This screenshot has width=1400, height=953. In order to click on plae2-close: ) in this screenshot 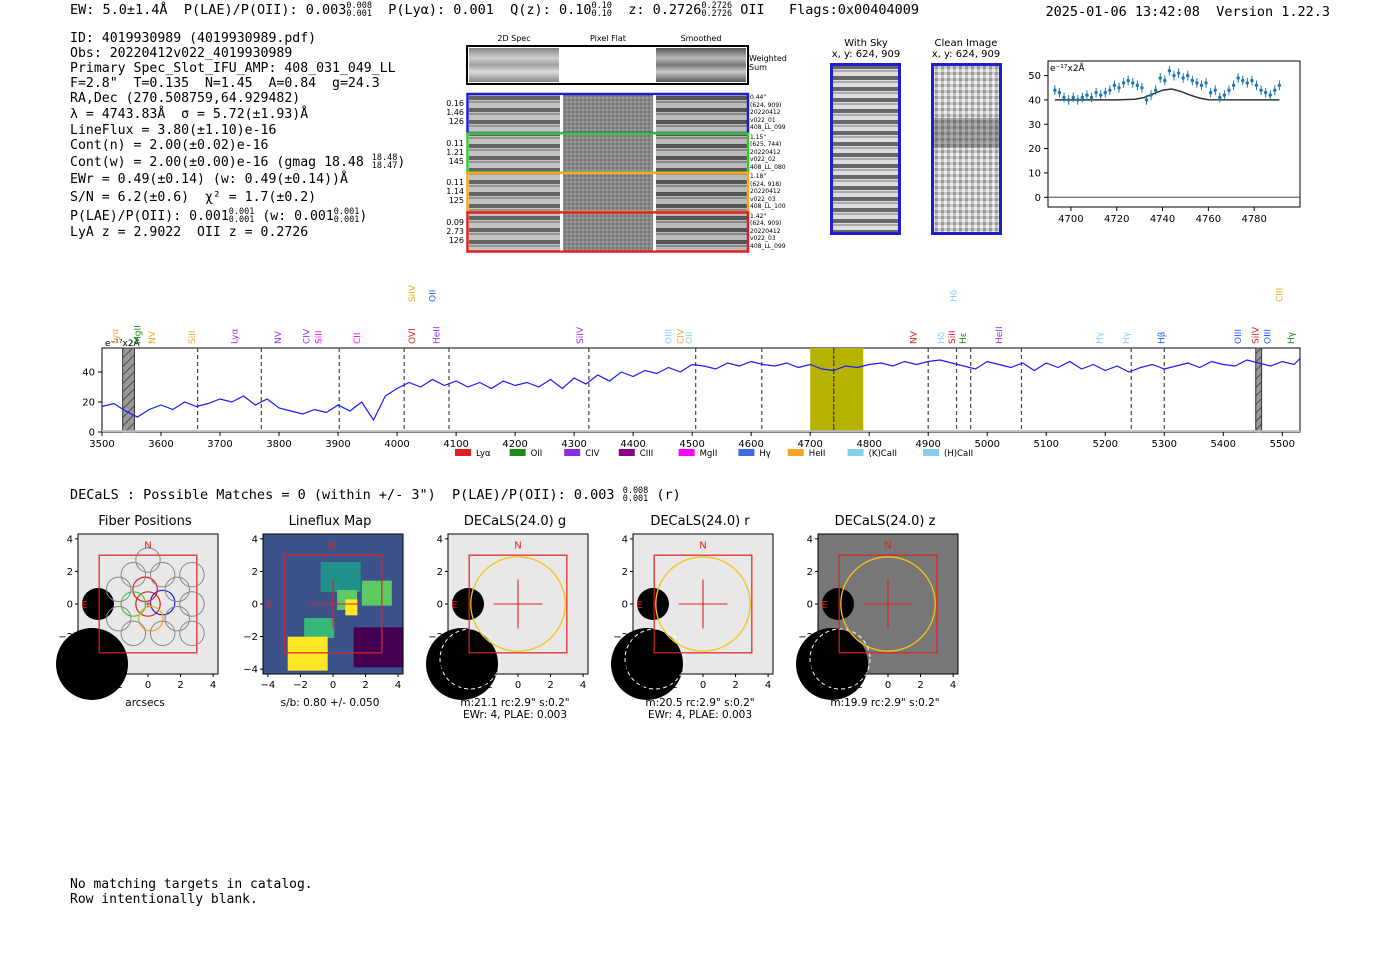, I will do `click(363, 216)`.